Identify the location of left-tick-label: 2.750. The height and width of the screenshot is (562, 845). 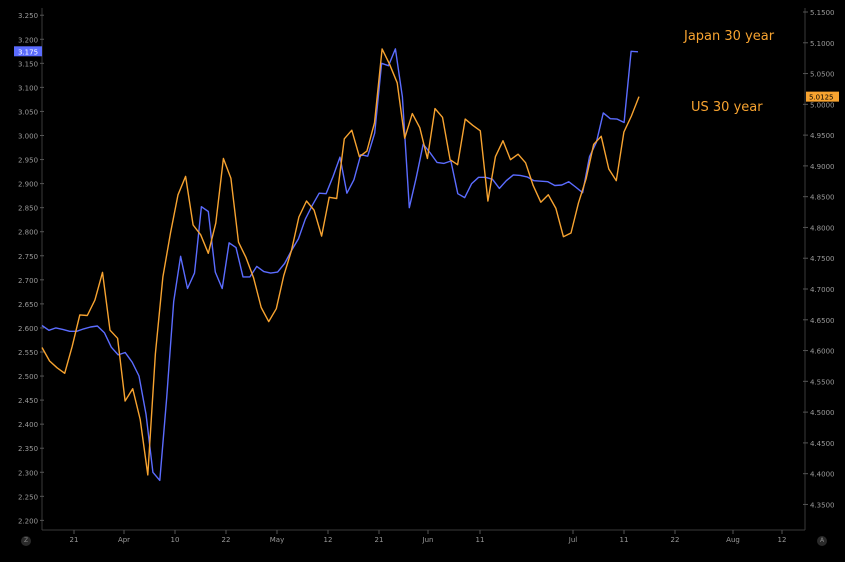
(28, 257).